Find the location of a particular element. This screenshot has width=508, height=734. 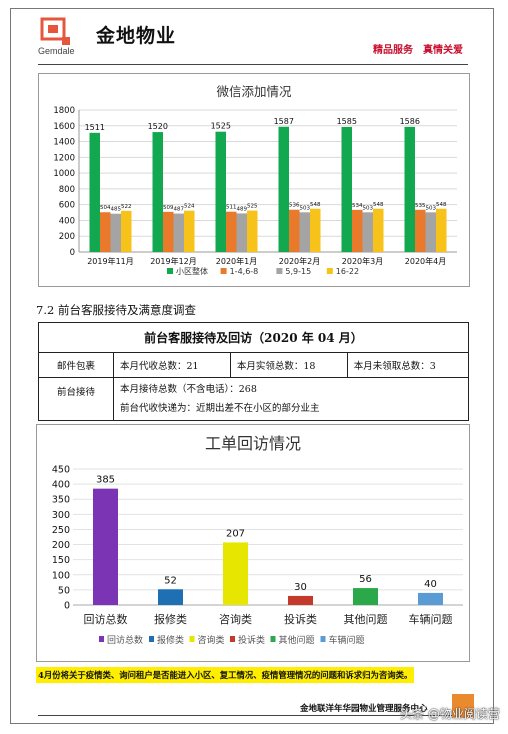

data-label: 525 is located at coordinates (252, 207).